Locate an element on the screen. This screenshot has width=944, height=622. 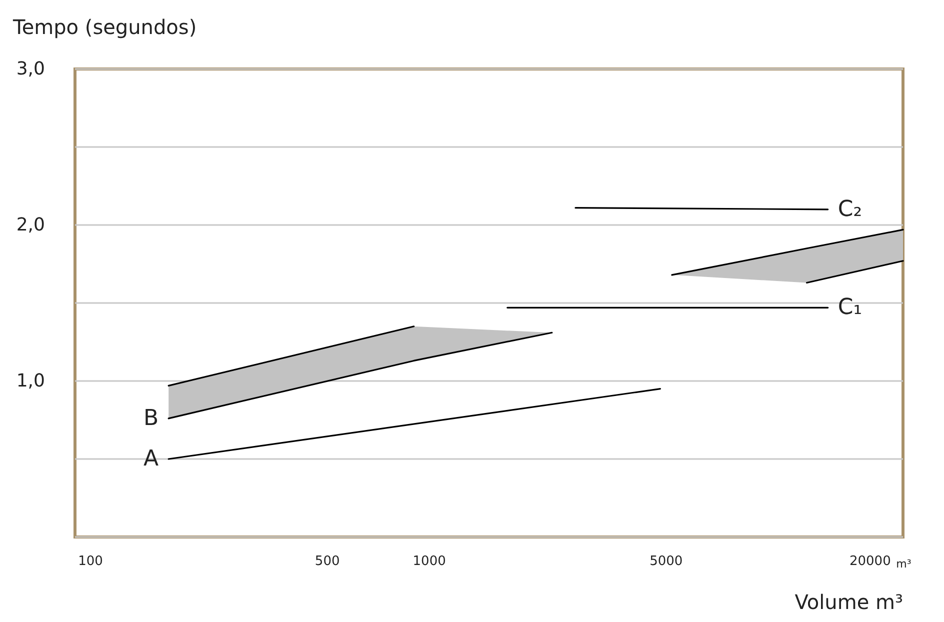
text: m³ is located at coordinates (904, 564).